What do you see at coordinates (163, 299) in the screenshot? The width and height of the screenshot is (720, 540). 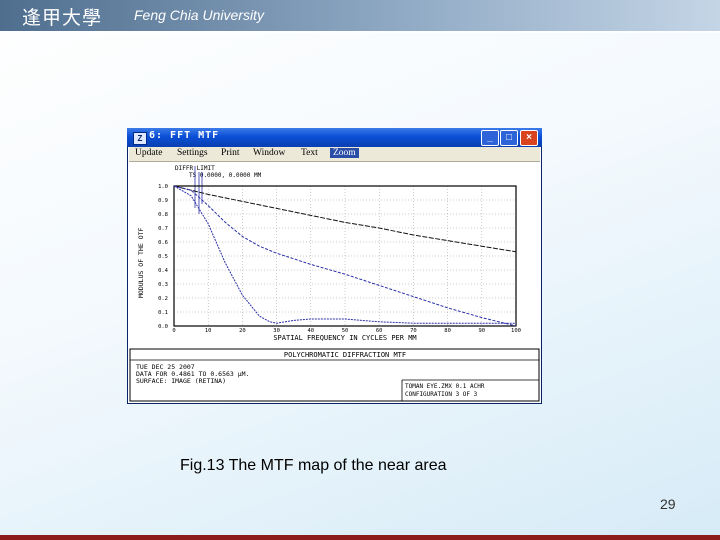 I see `y-tick-label: 0.2` at bounding box center [163, 299].